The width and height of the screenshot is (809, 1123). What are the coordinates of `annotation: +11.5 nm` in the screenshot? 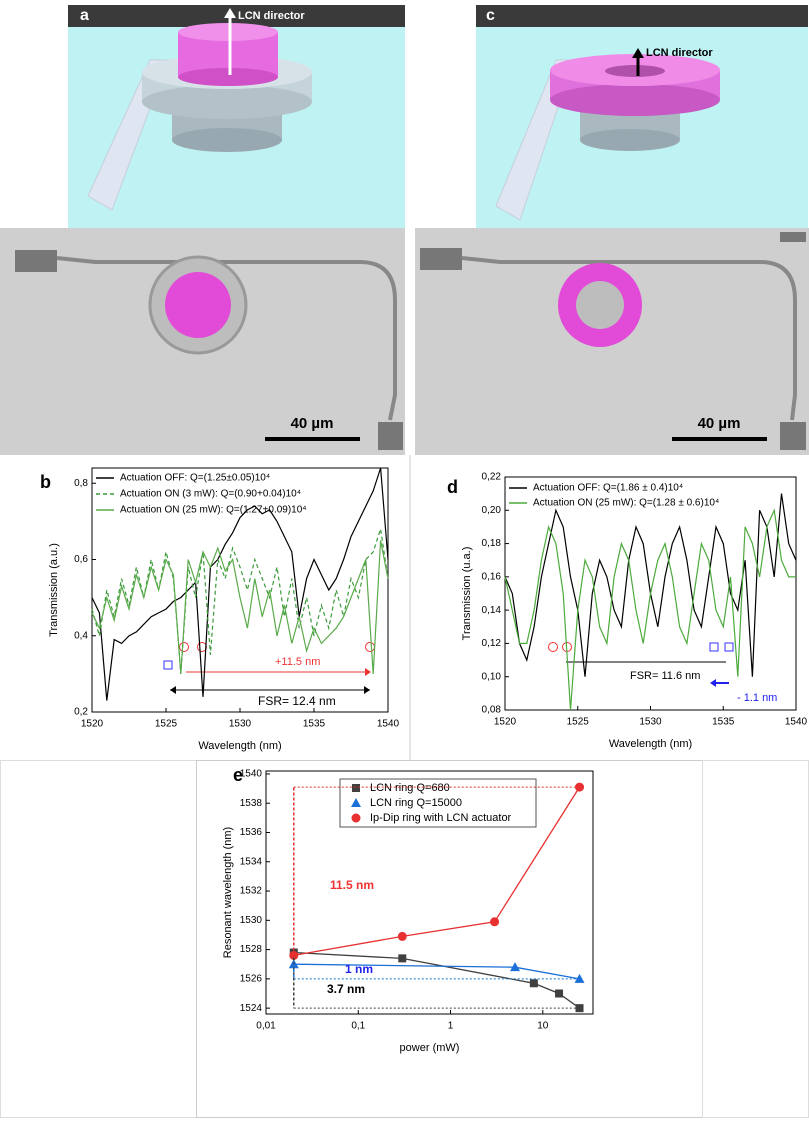 It's located at (297, 662).